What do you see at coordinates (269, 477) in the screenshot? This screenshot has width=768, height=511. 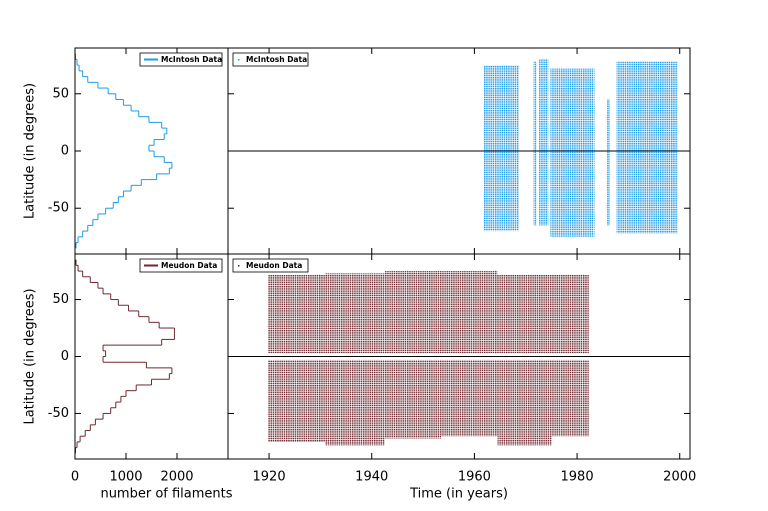 I see `x-tick-label: 1920` at bounding box center [269, 477].